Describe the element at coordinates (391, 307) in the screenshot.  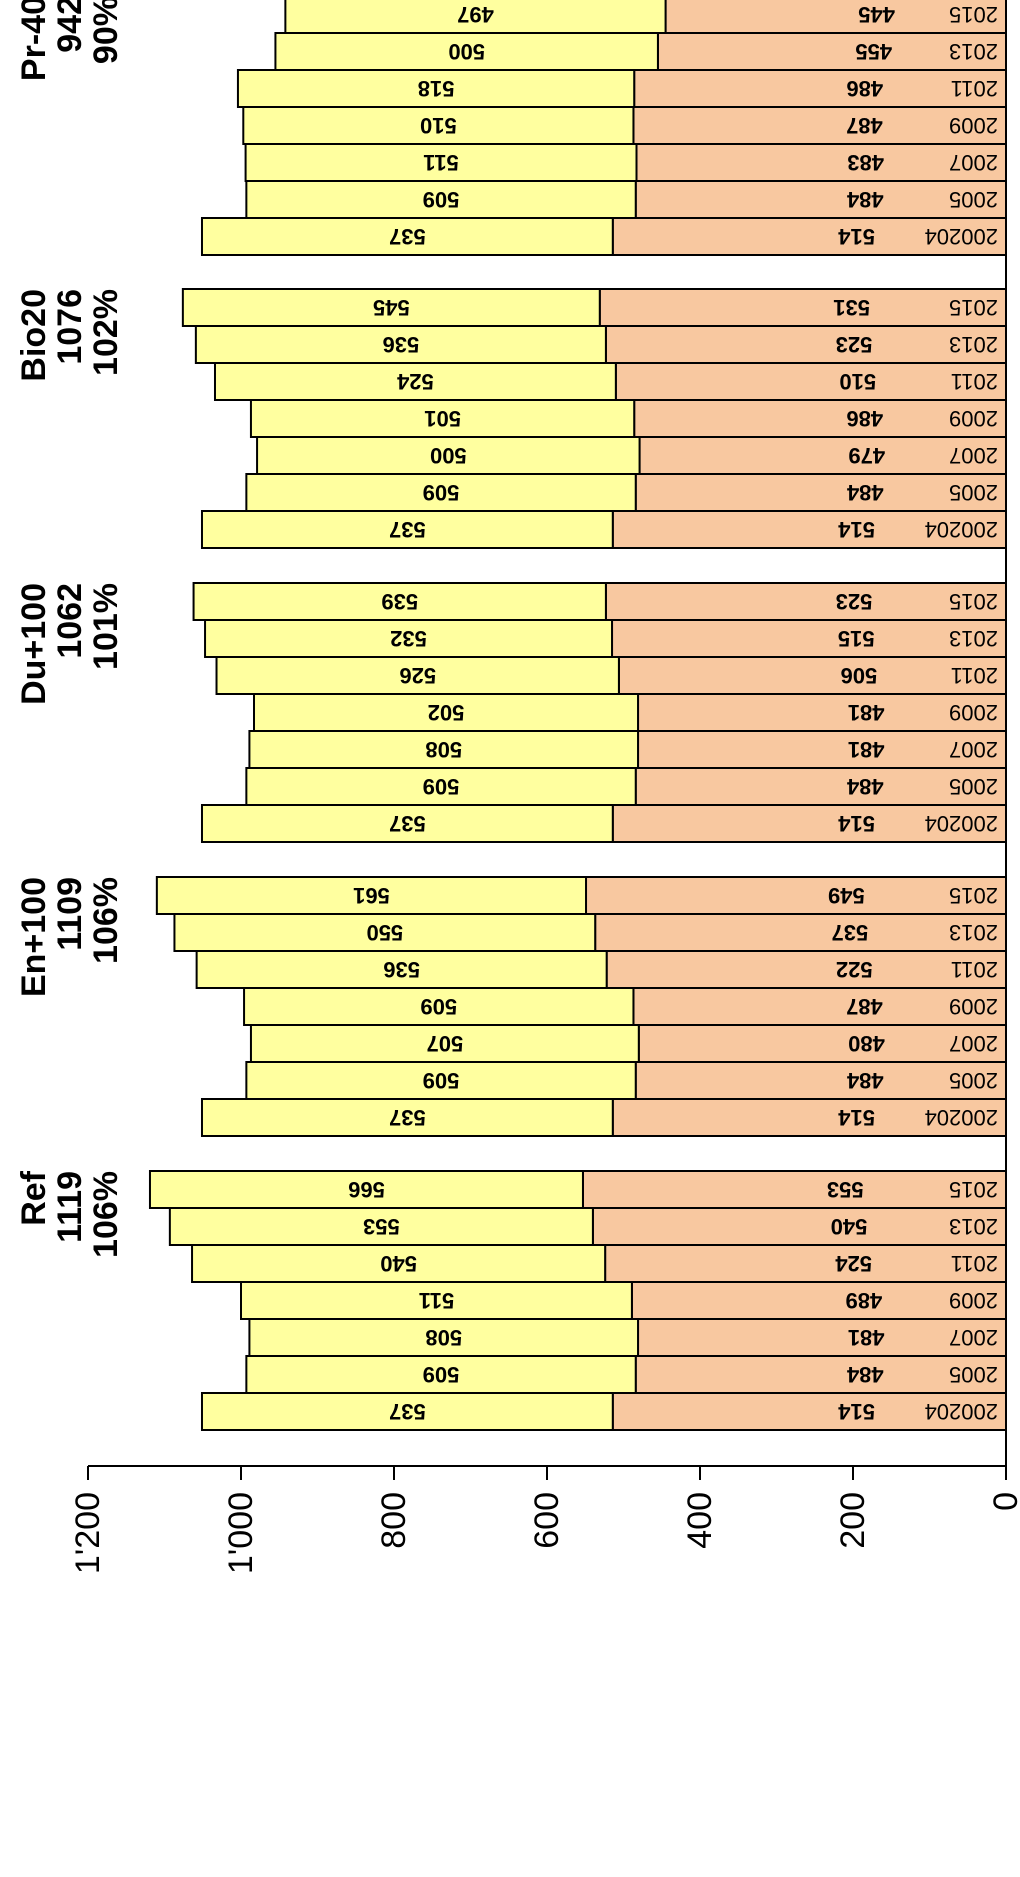
I see `bar-upper-value-label: 545` at that location.